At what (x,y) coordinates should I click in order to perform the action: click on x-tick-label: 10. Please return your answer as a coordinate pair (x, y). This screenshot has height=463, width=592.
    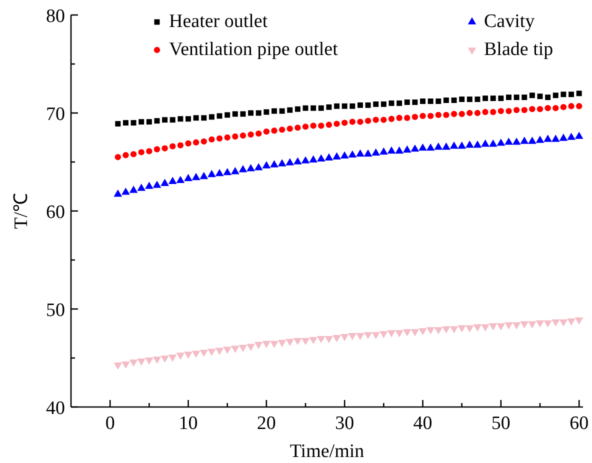
    Looking at the image, I should click on (188, 423).